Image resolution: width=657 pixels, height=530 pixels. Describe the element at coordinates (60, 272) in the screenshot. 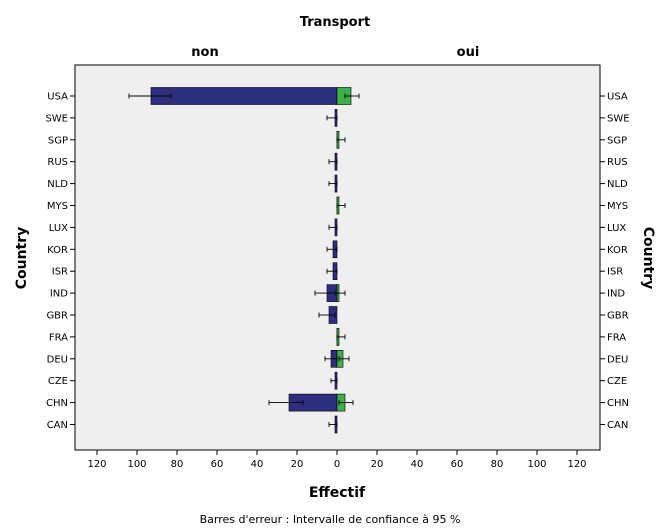

I see `y-tick-label-left: ISR` at that location.